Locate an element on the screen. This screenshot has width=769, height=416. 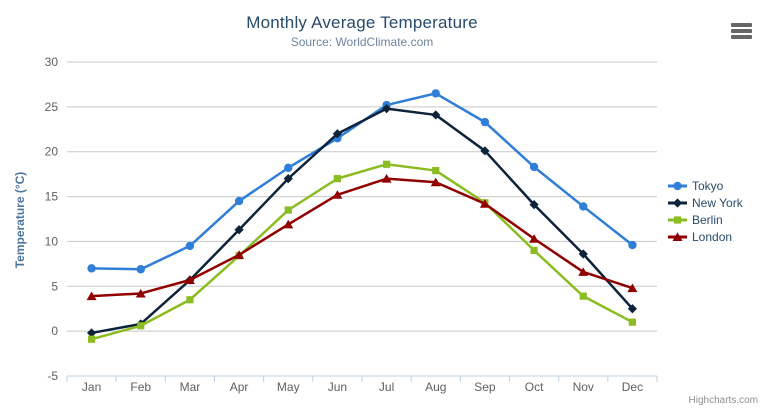
point-london-apr is located at coordinates (239, 254).